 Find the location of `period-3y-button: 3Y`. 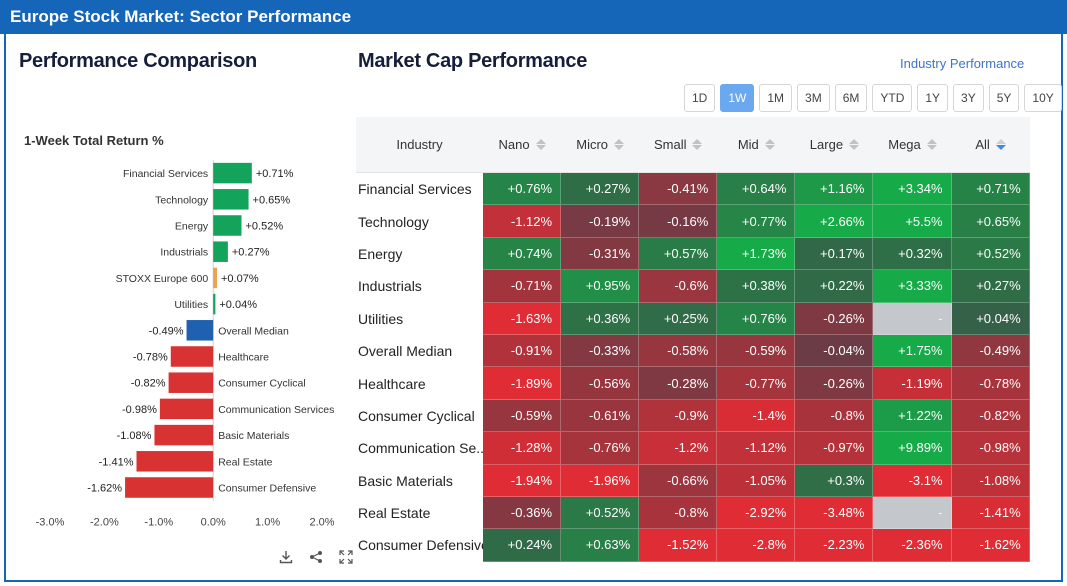

period-3y-button: 3Y is located at coordinates (968, 98).